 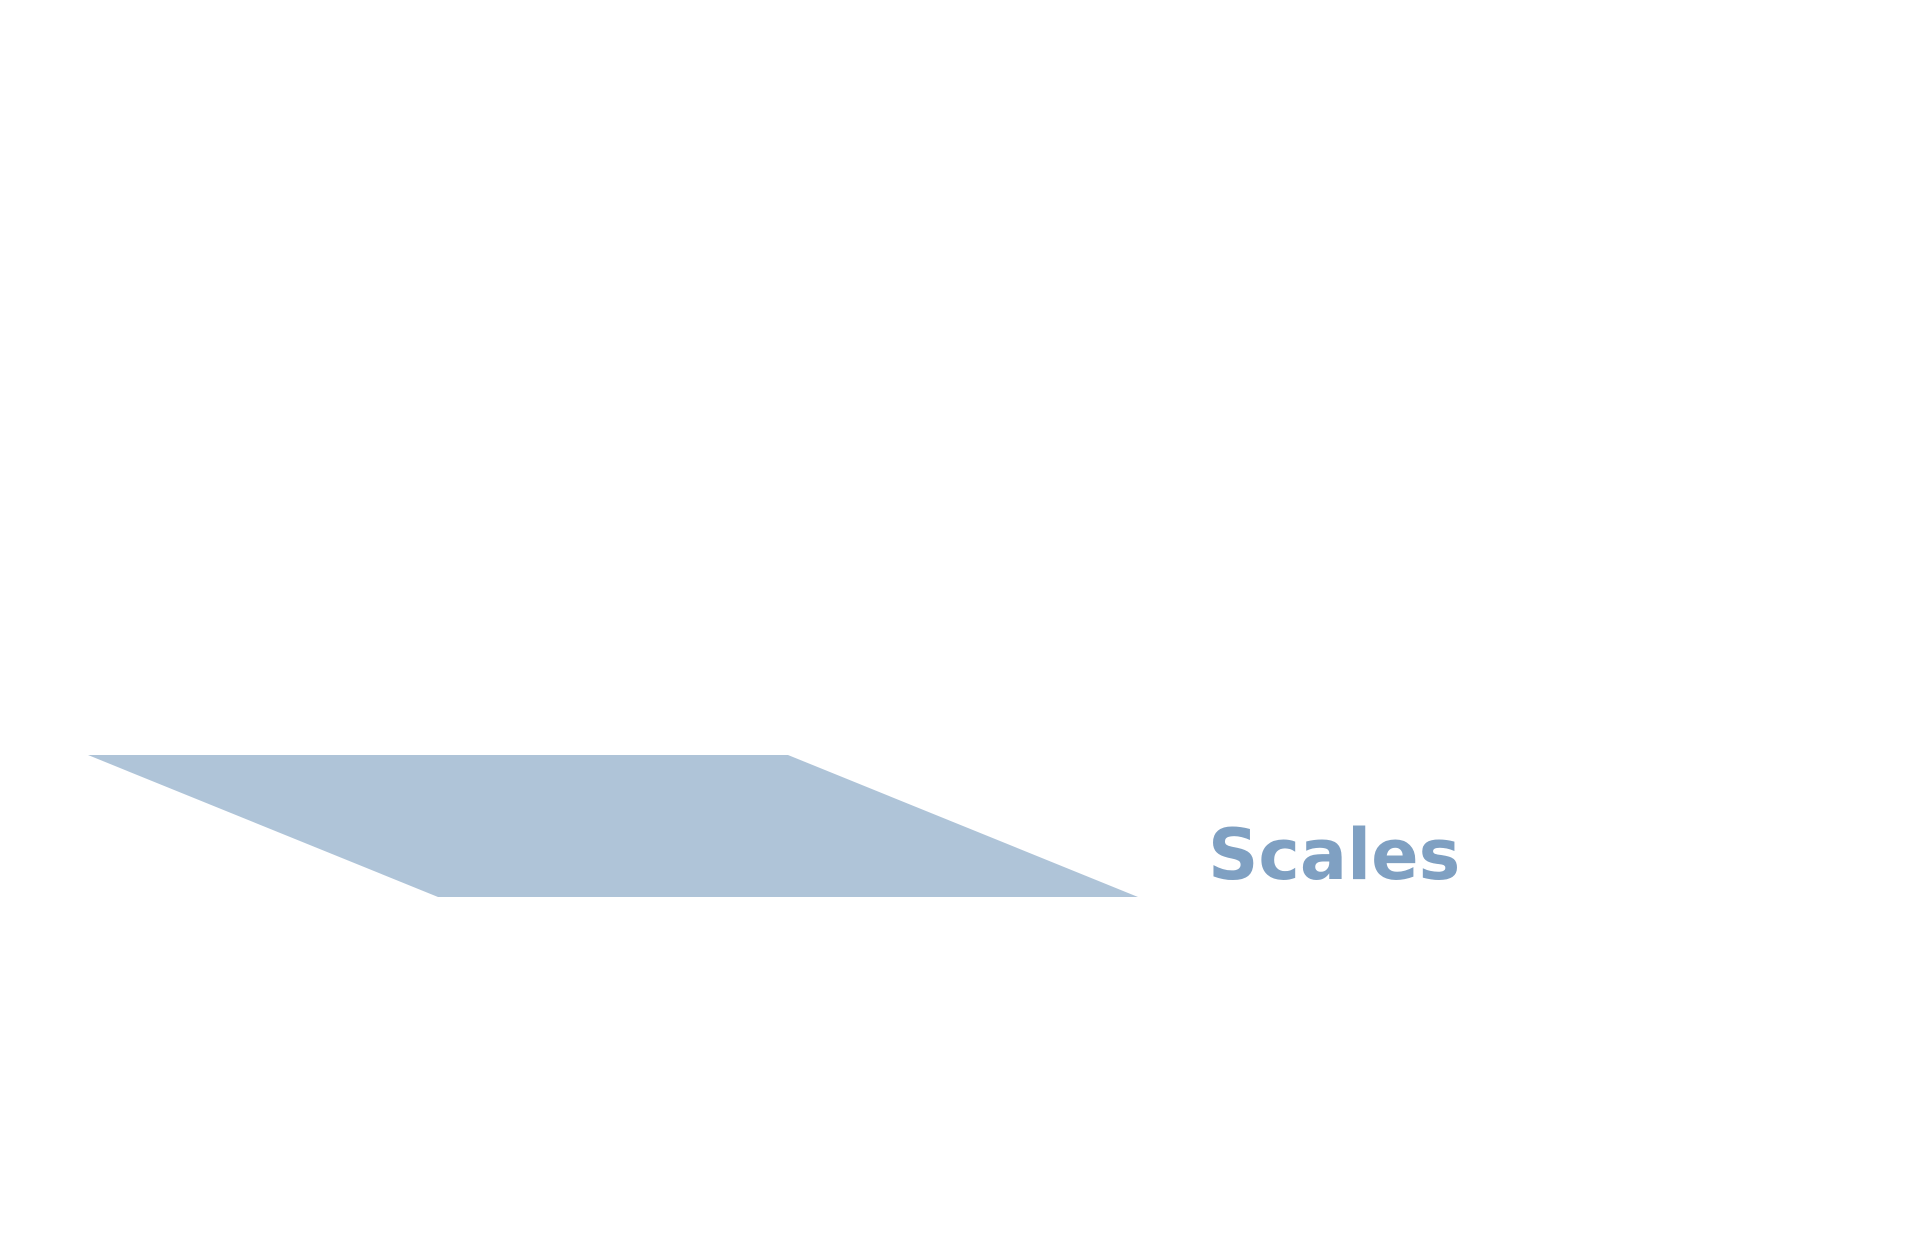 I want to click on scales-label: Scales, so click(x=1334, y=855).